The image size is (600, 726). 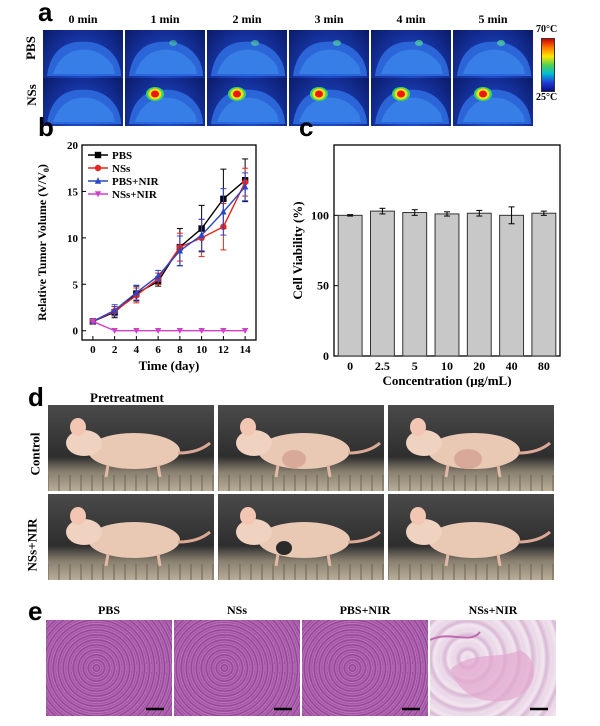 What do you see at coordinates (108, 610) in the screenshot?
I see `histology-label: PBS` at bounding box center [108, 610].